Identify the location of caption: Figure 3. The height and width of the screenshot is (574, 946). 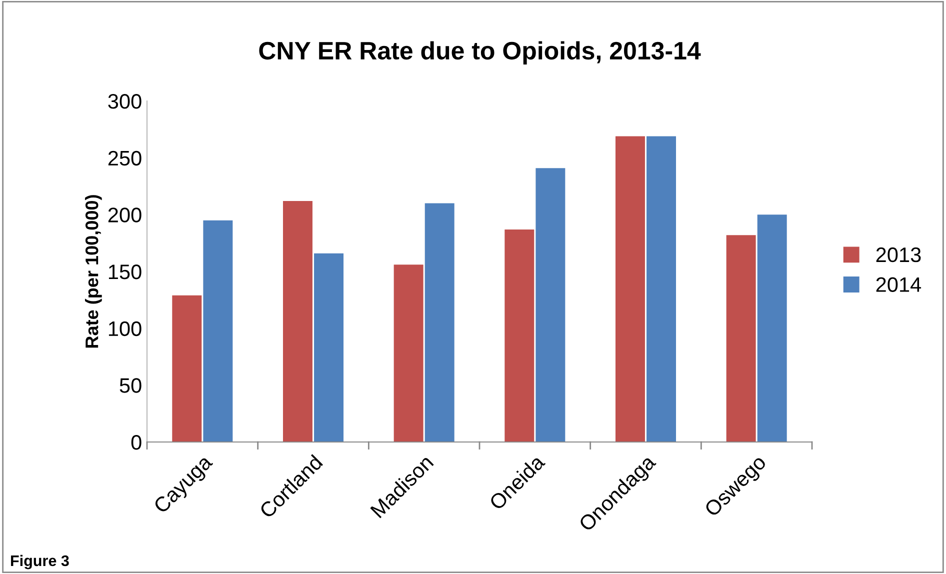
(40, 562).